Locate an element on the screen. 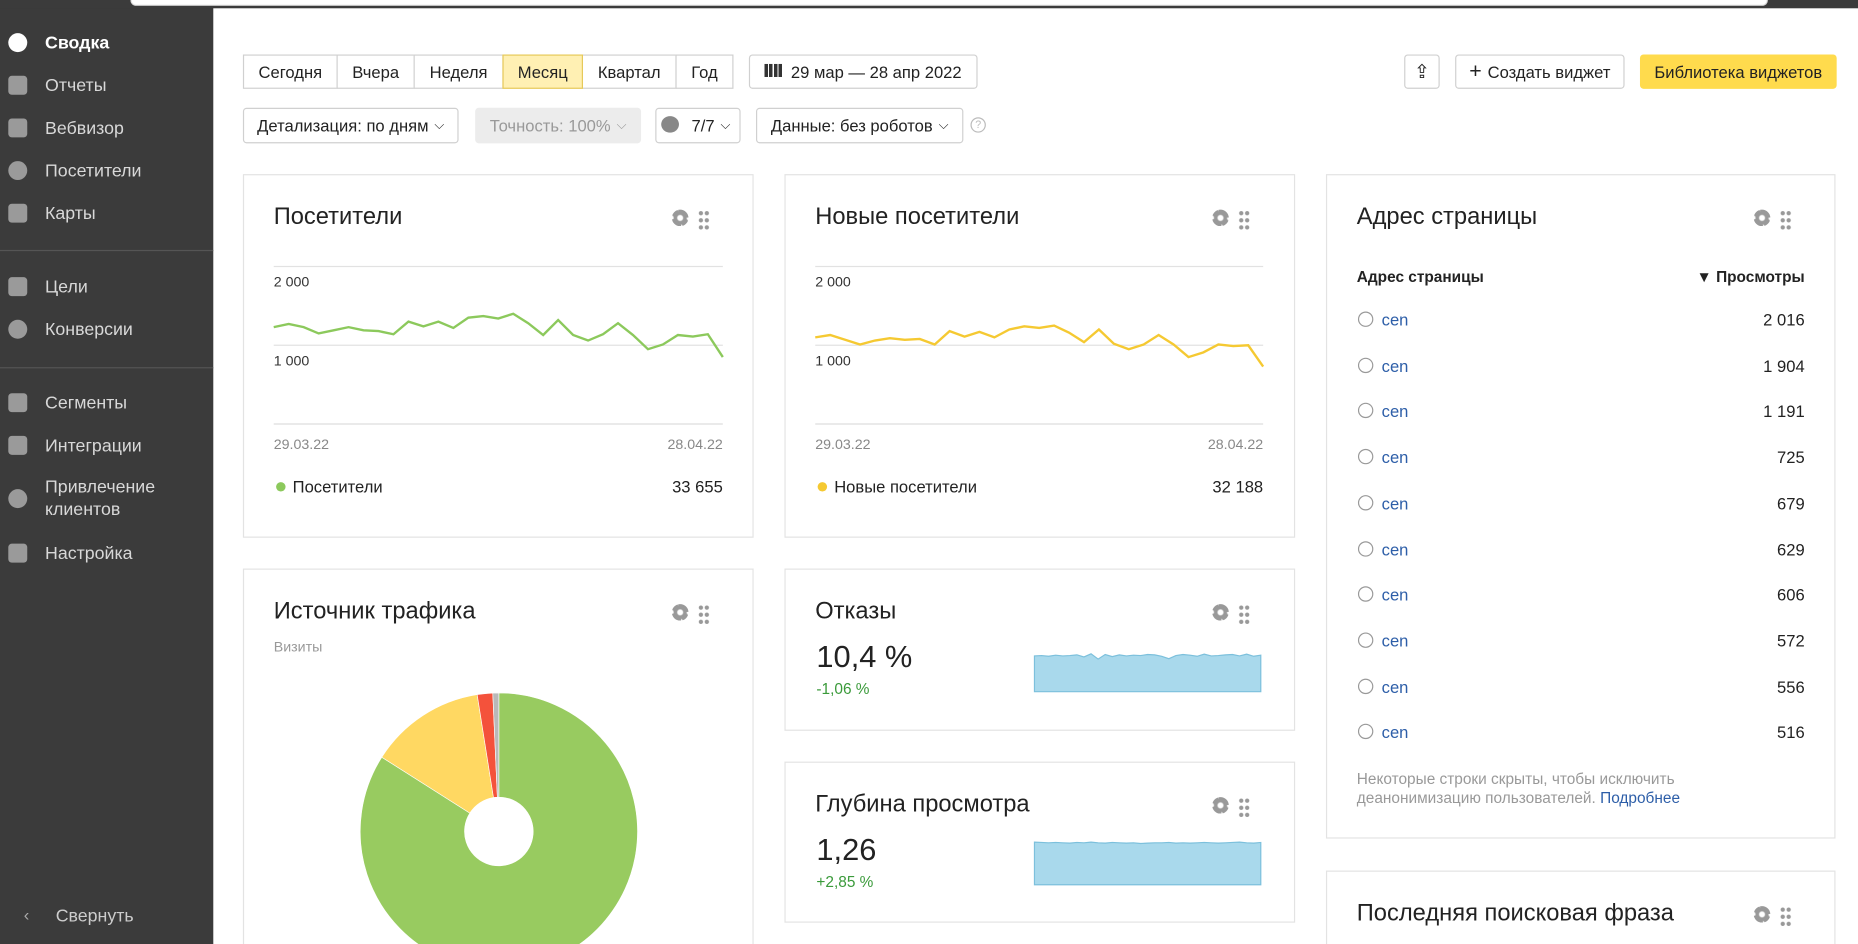 The width and height of the screenshot is (1858, 944). page-views: 629 is located at coordinates (1790, 549).